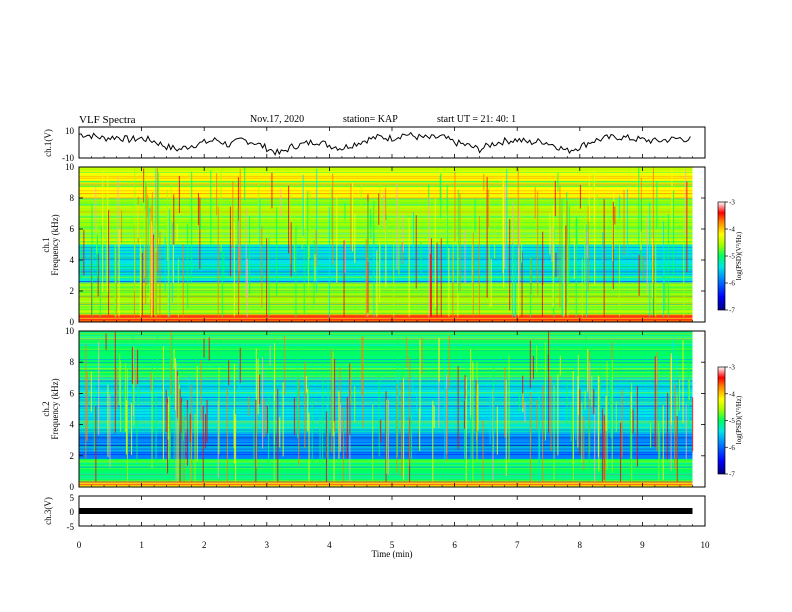 This screenshot has width=792, height=612. I want to click on y-tick-label: 5, so click(72, 498).